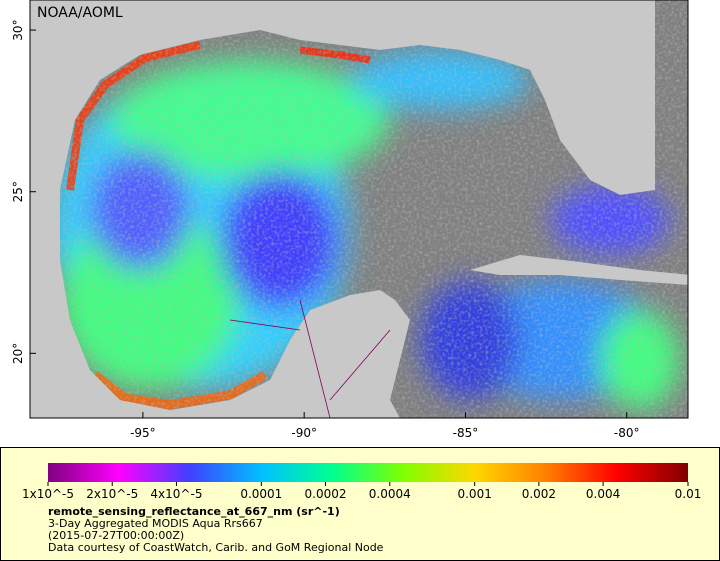 This screenshot has width=720, height=561. Describe the element at coordinates (326, 494) in the screenshot. I see `colorbar-tick-label: 0.0002` at that location.